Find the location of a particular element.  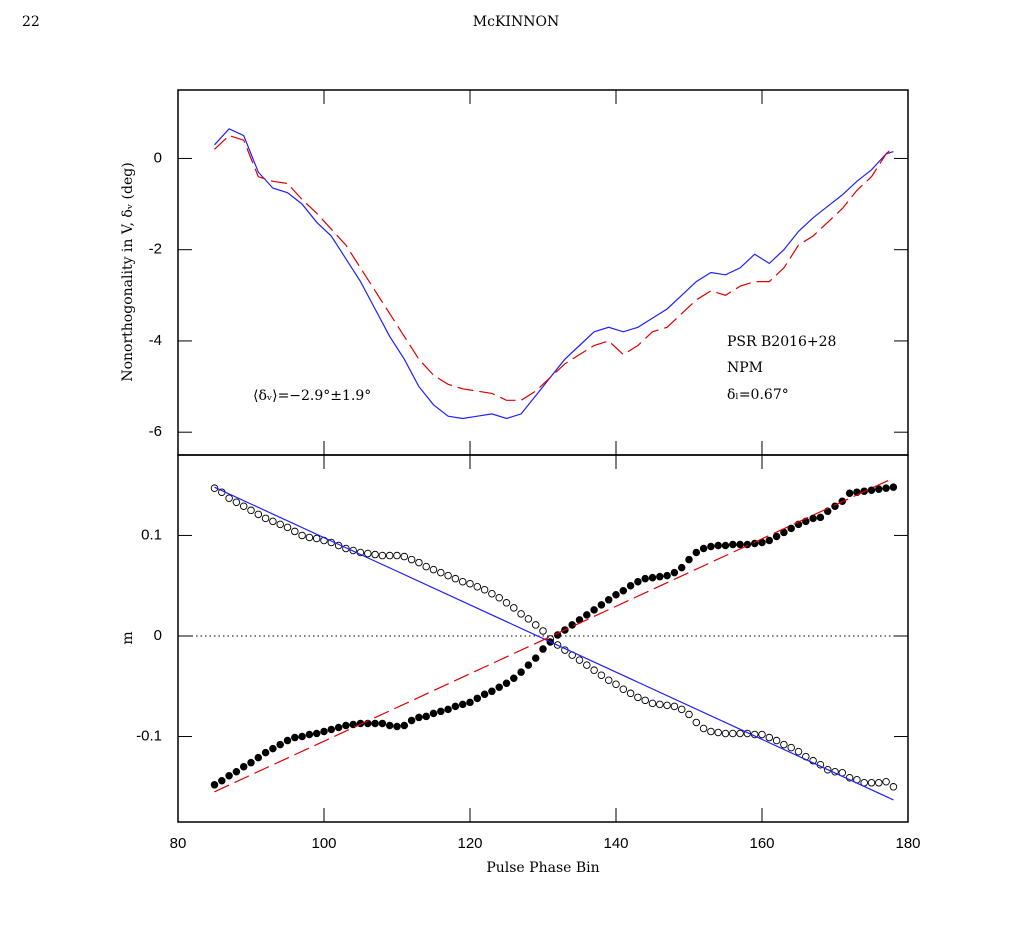

x-tick-label: 80 is located at coordinates (178, 843).